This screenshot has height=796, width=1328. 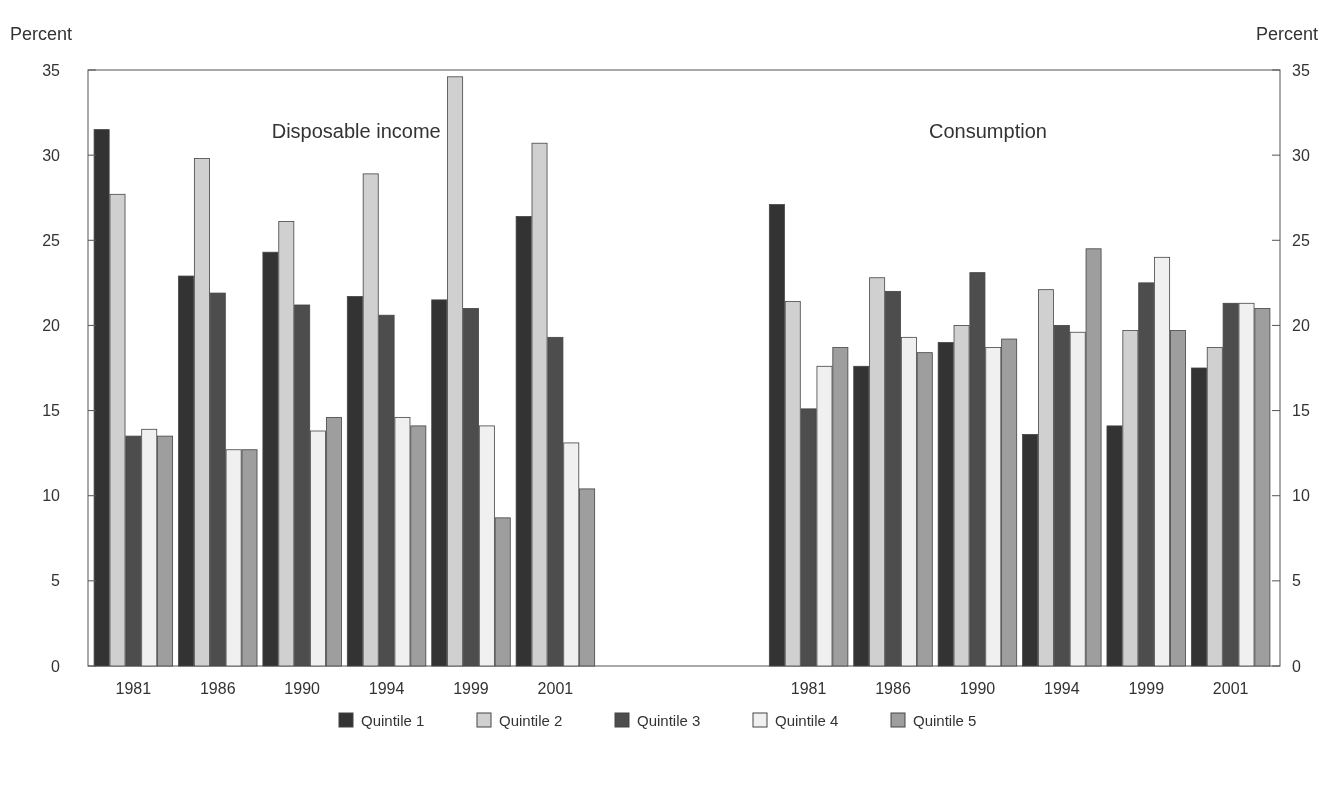 What do you see at coordinates (1301, 240) in the screenshot?
I see `y2-tick-label: 25` at bounding box center [1301, 240].